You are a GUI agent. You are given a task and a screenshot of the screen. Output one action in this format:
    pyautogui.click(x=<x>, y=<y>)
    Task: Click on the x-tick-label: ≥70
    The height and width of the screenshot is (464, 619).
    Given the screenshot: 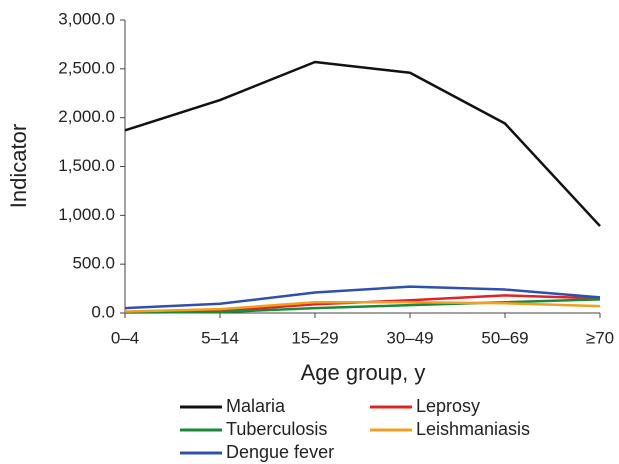 What is the action you would take?
    pyautogui.click(x=600, y=337)
    